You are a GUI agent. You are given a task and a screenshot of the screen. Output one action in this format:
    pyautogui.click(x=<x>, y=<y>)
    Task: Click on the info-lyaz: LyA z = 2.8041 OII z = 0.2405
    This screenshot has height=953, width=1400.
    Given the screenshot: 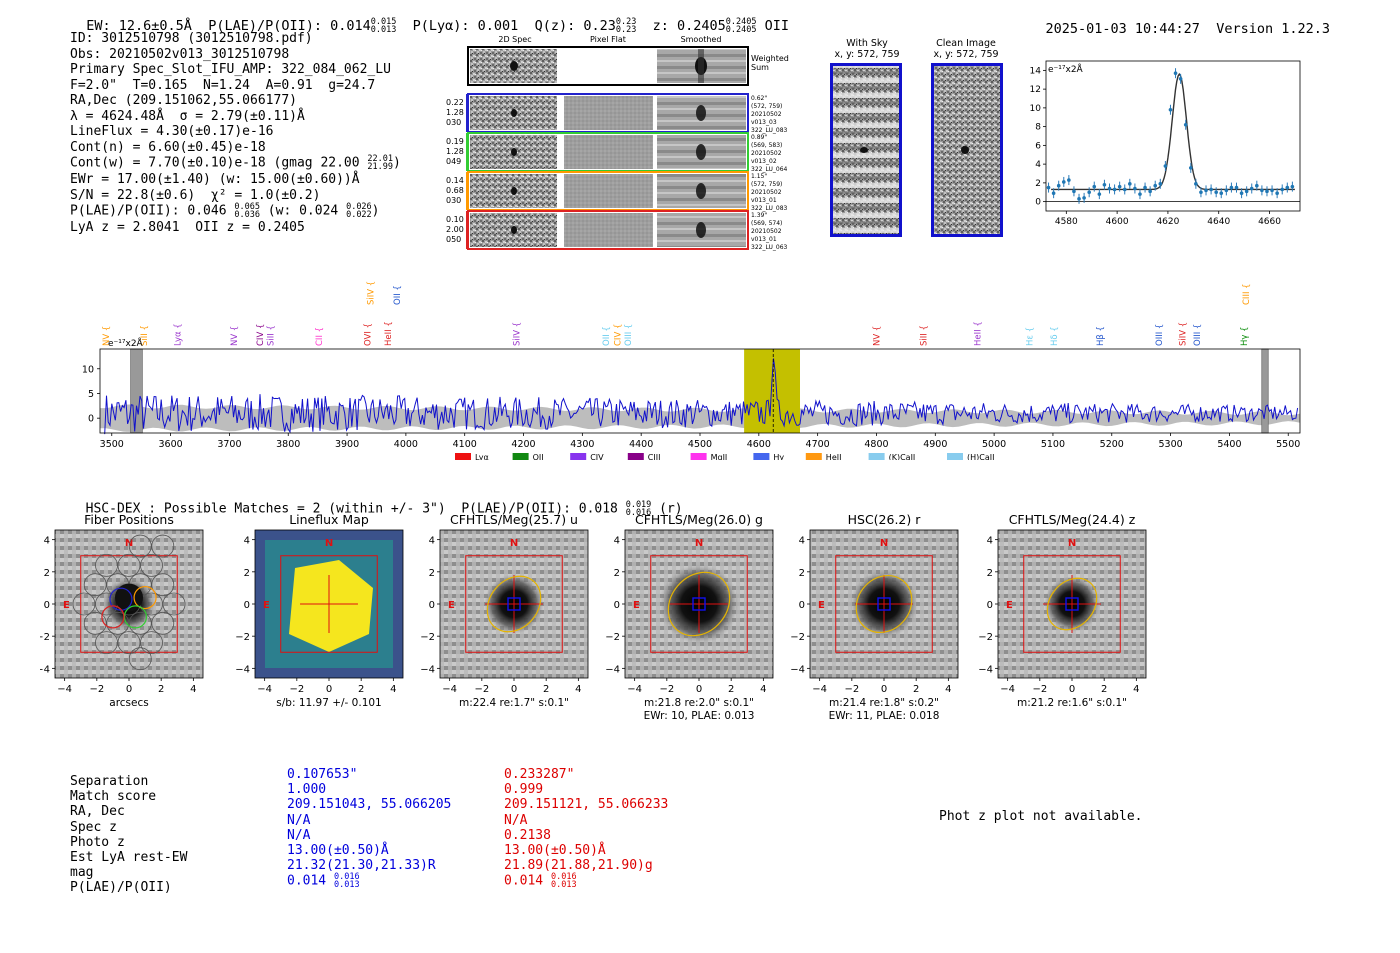 What is the action you would take?
    pyautogui.click(x=187, y=227)
    